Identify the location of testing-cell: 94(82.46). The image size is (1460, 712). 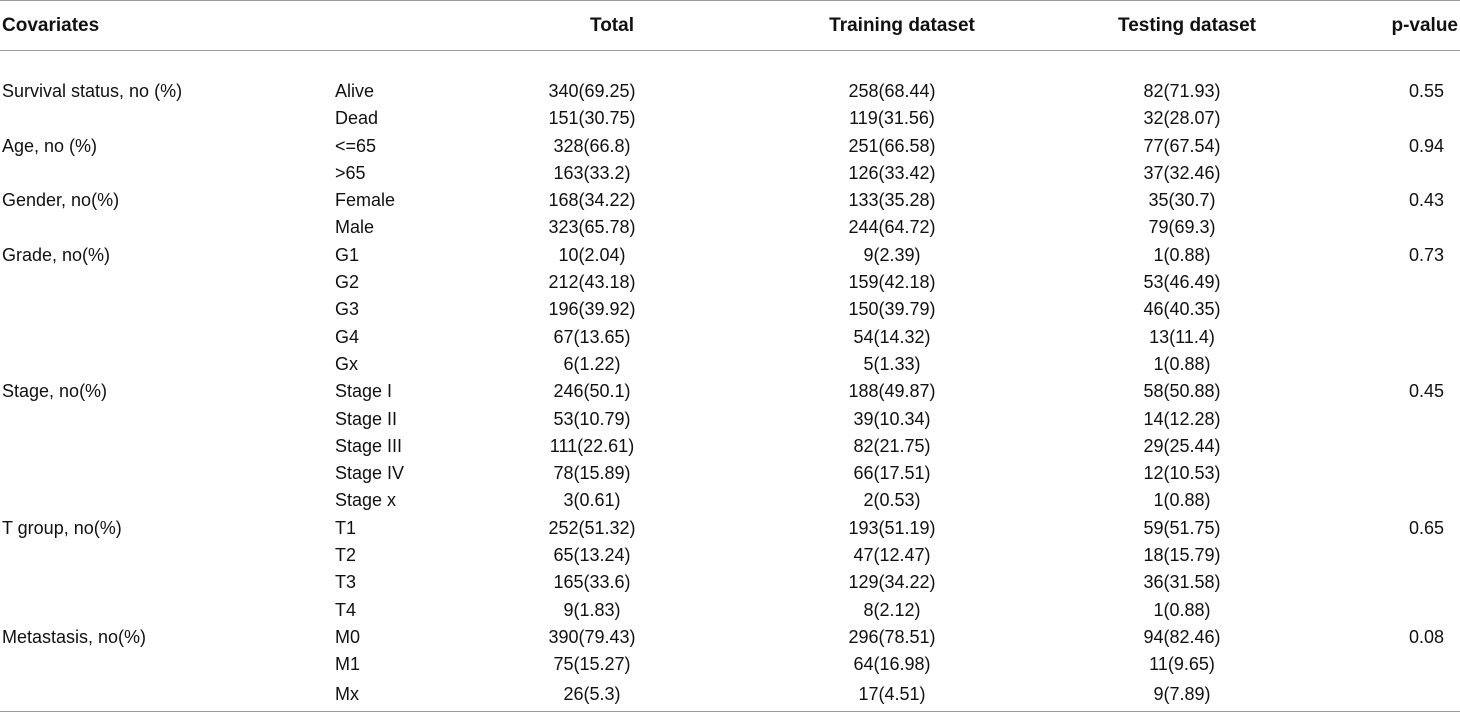
(1182, 636).